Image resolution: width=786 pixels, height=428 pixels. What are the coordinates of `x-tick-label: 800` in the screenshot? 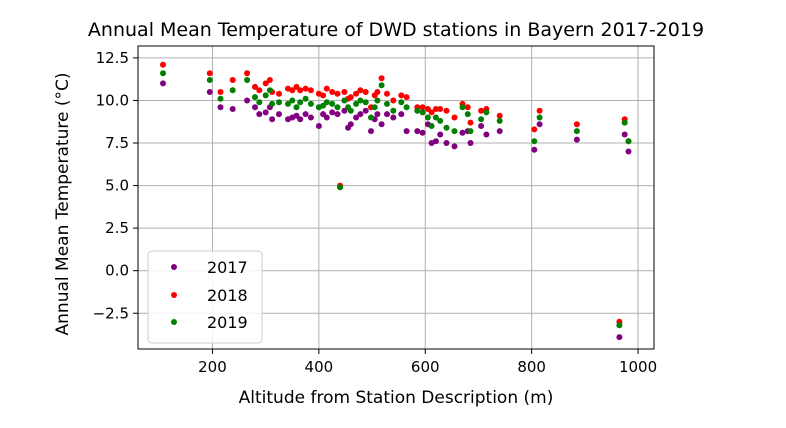 It's located at (531, 367).